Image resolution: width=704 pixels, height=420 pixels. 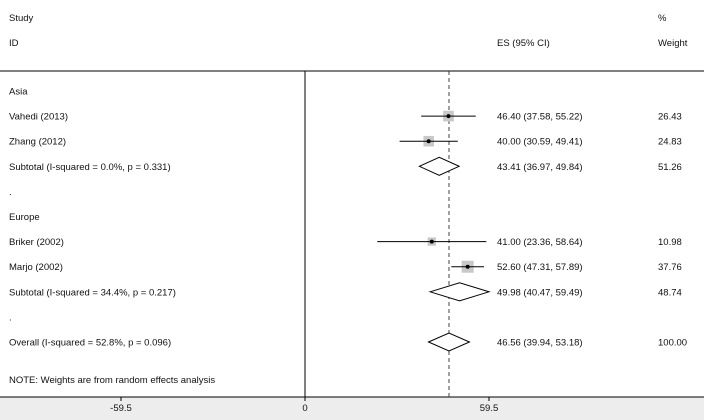 I want to click on percent-header: %, so click(x=662, y=18).